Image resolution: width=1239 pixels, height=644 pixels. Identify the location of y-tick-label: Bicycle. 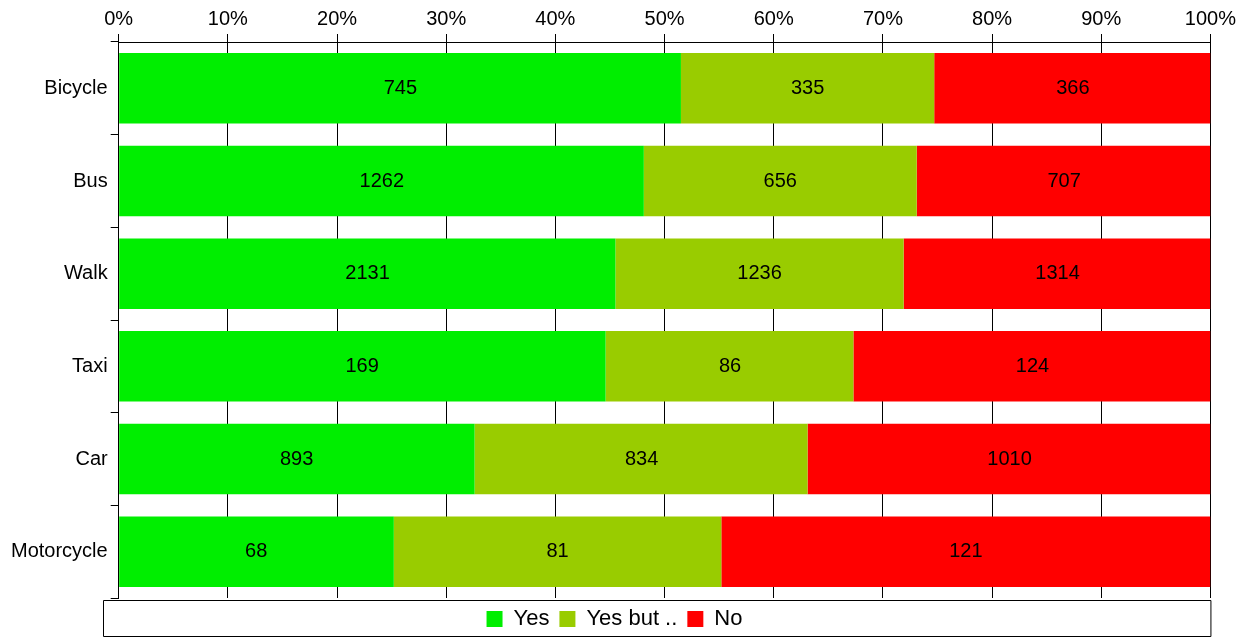
(76, 86).